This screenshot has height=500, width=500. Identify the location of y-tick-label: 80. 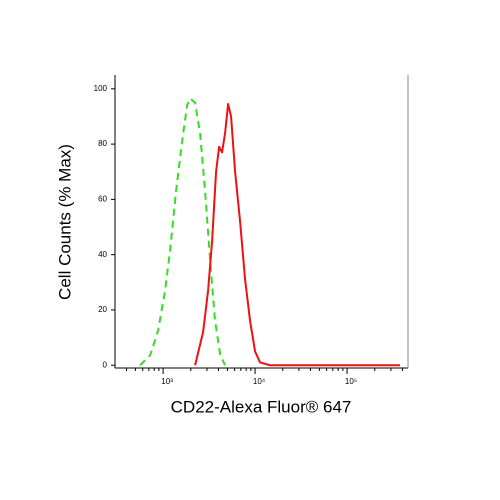
(102, 143).